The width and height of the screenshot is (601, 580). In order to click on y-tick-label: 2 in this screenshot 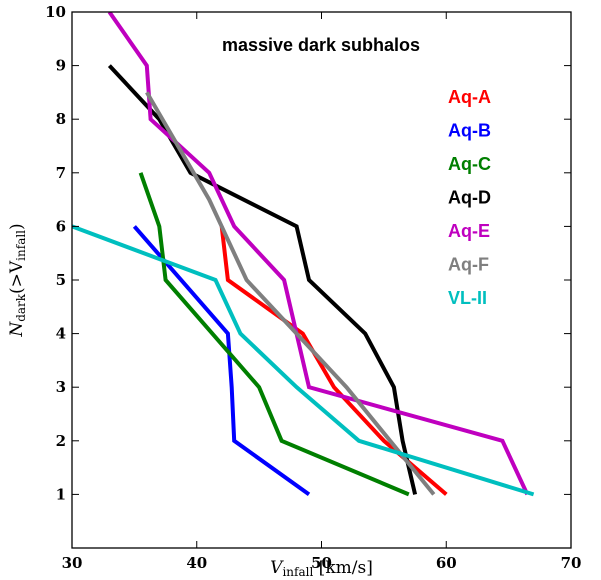, I will do `click(61, 441)`.